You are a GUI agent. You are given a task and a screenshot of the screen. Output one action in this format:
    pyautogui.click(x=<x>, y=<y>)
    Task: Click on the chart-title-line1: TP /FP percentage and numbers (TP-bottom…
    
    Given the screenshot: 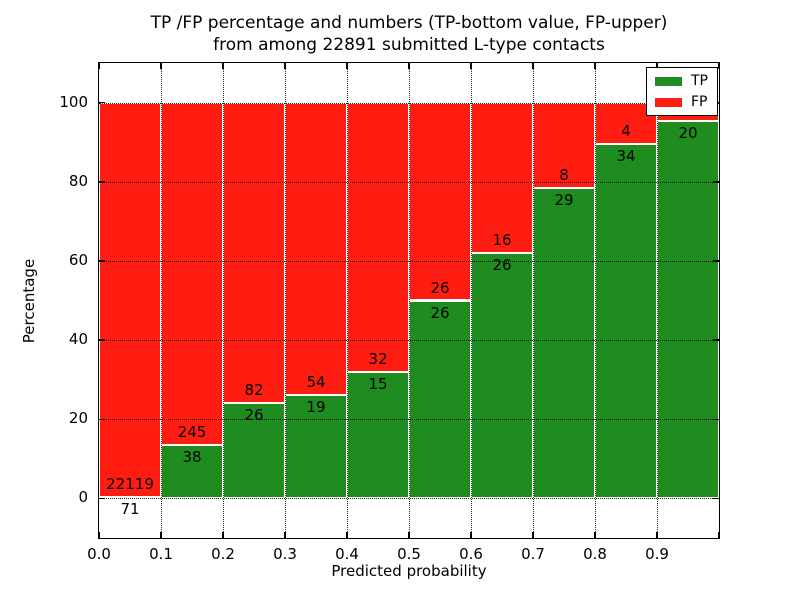 What is the action you would take?
    pyautogui.click(x=409, y=23)
    